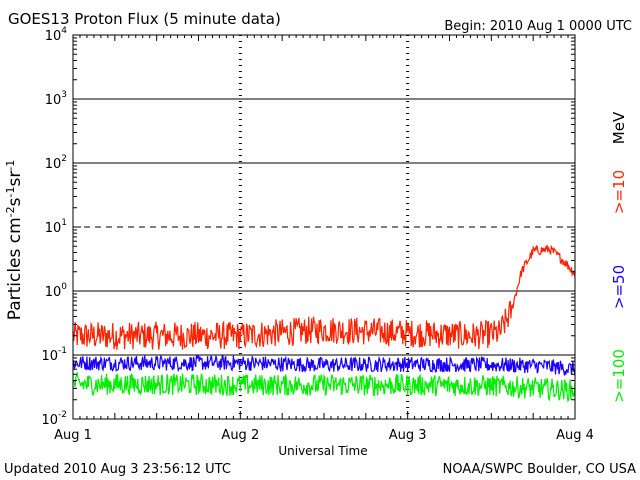  I want to click on y-tick-label: 10², so click(56, 163).